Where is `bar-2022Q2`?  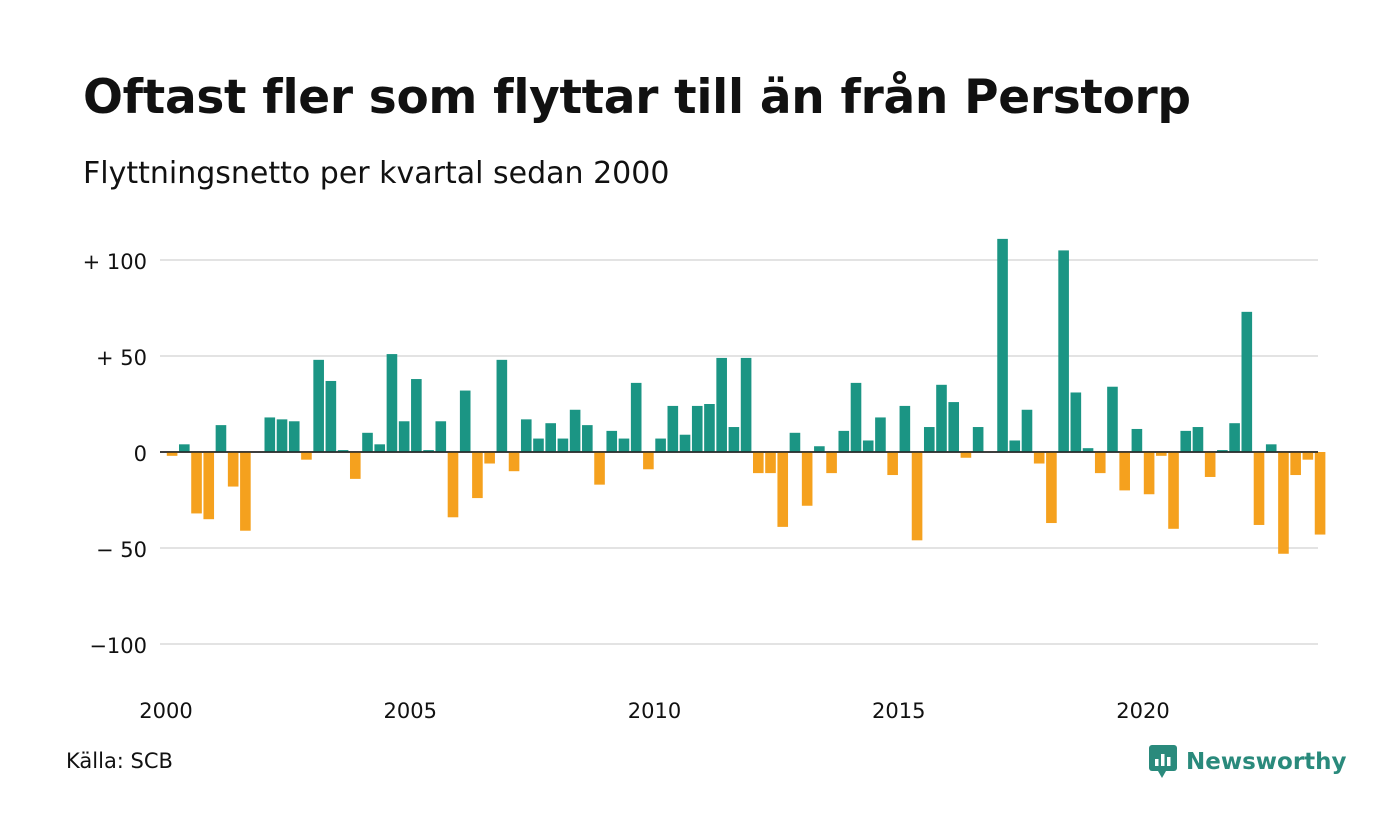
bar-2022Q2 is located at coordinates (1259, 488).